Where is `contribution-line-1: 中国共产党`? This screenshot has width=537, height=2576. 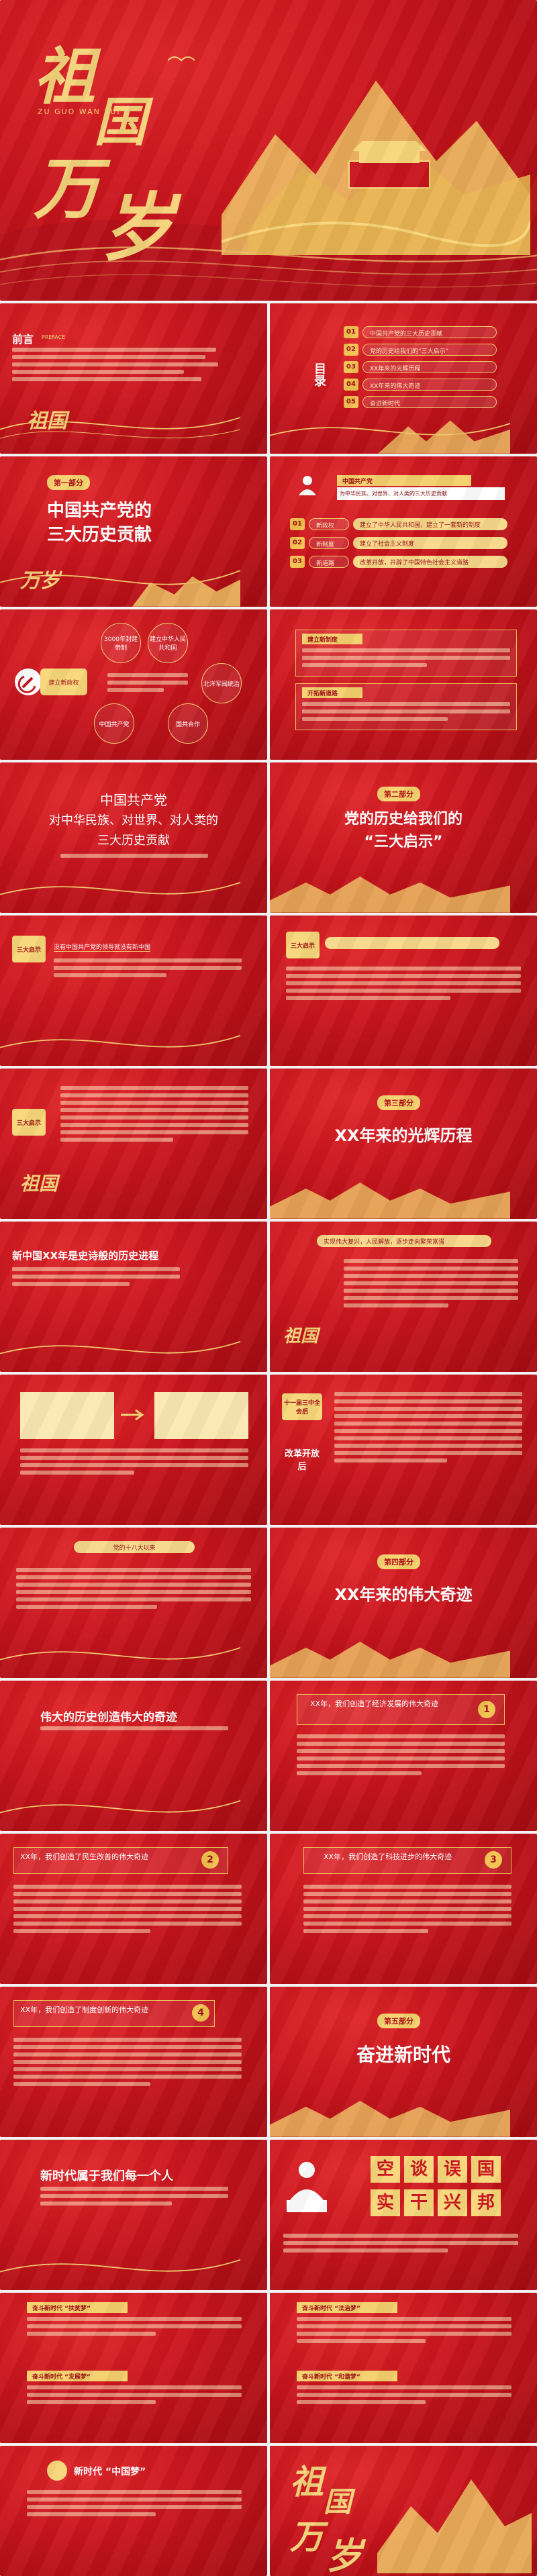
contribution-line-1: 中国共产党 is located at coordinates (133, 800).